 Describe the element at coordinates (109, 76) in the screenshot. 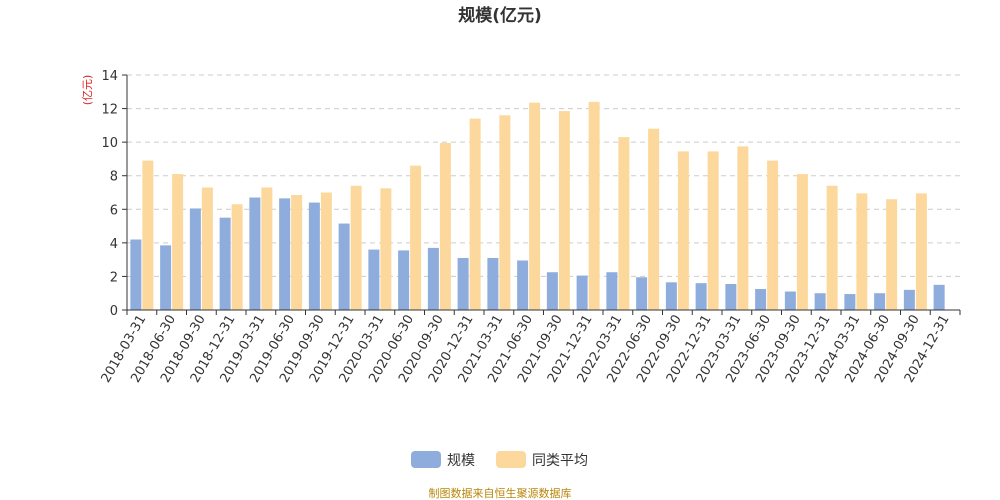

I see `y-tick-label: 14` at that location.